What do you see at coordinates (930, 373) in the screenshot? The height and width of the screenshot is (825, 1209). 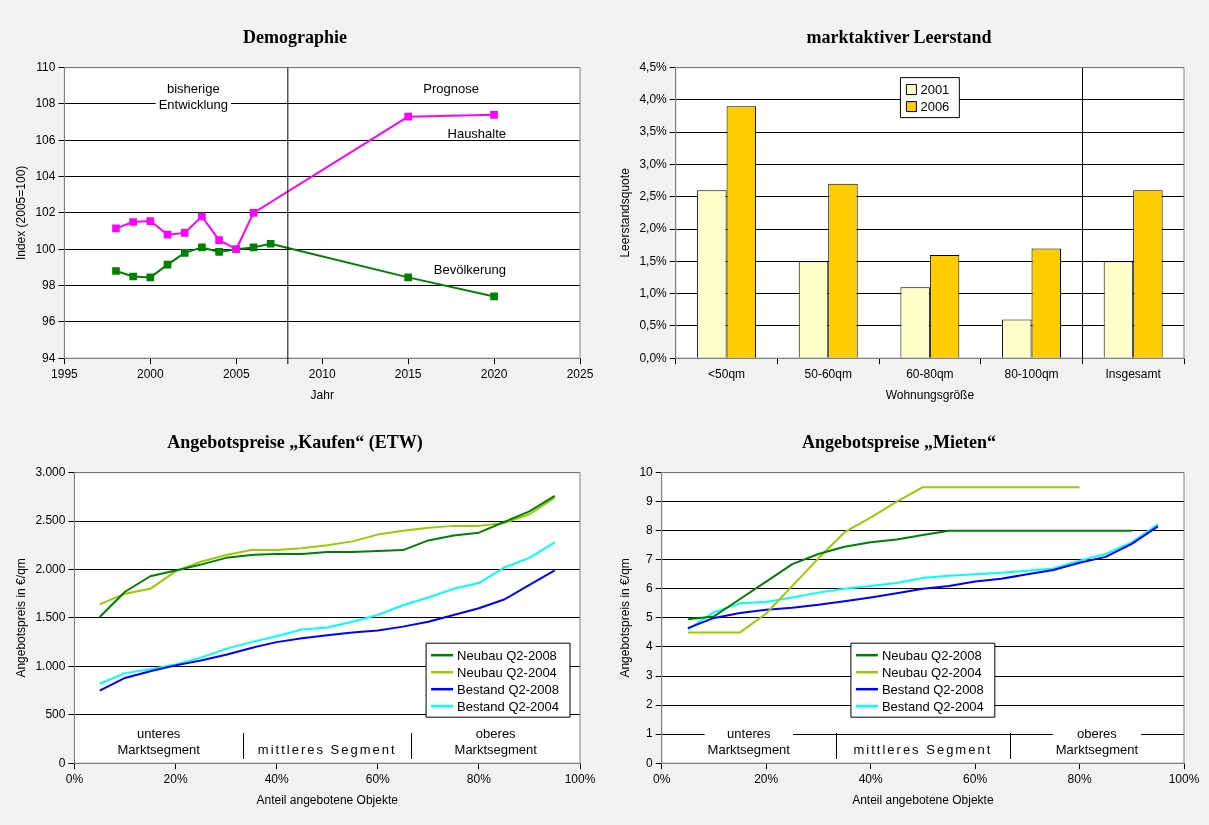 I see `x-tick-label: 60-80qm` at bounding box center [930, 373].